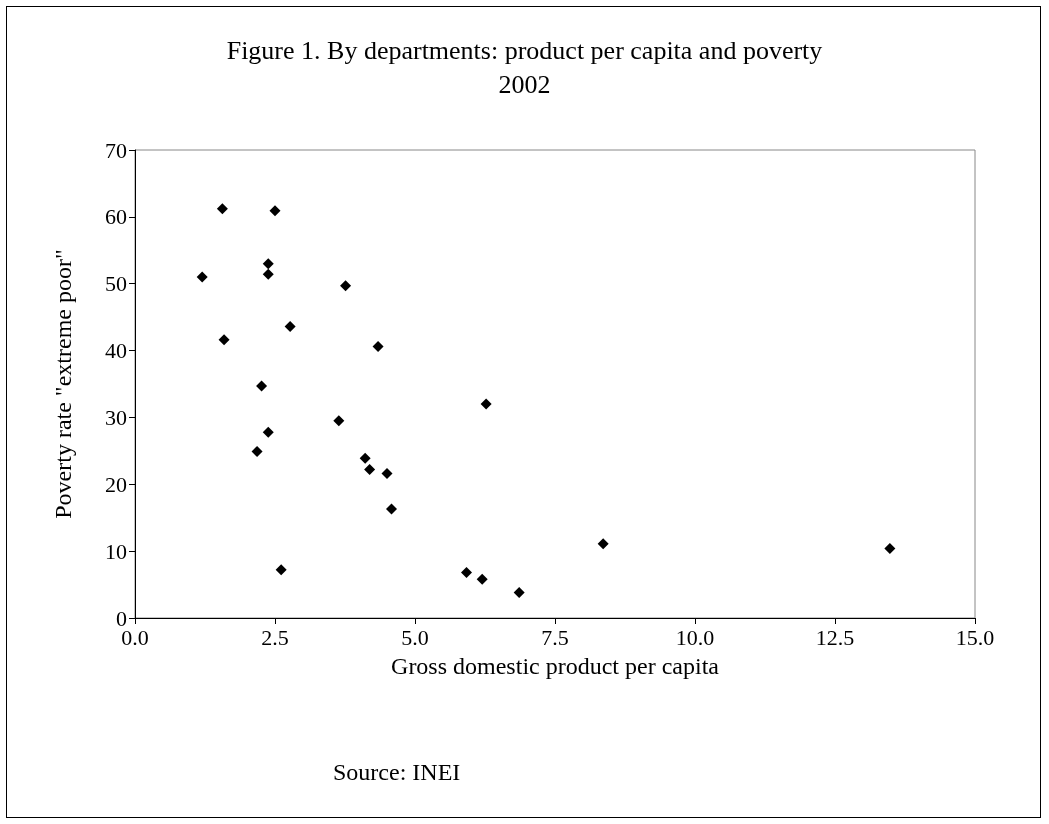 This screenshot has height=824, width=1049. I want to click on y-tick-label: 40, so click(116, 351).